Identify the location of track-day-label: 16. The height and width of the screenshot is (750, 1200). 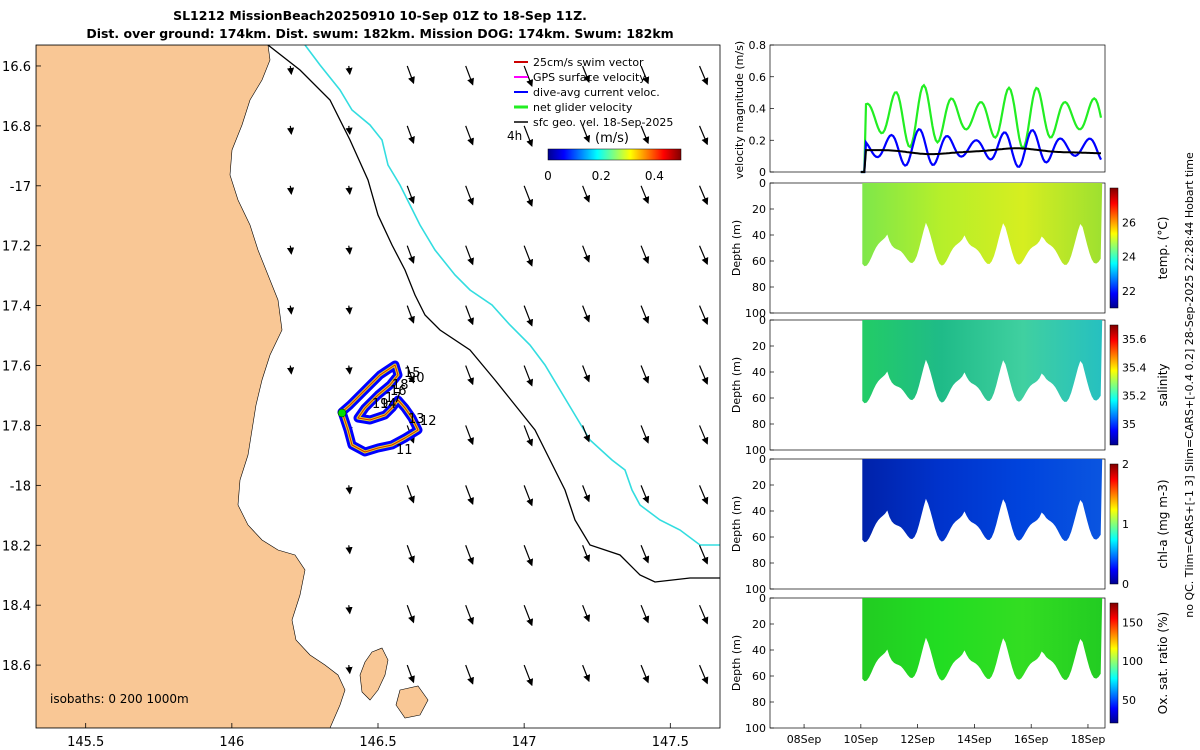
(398, 391).